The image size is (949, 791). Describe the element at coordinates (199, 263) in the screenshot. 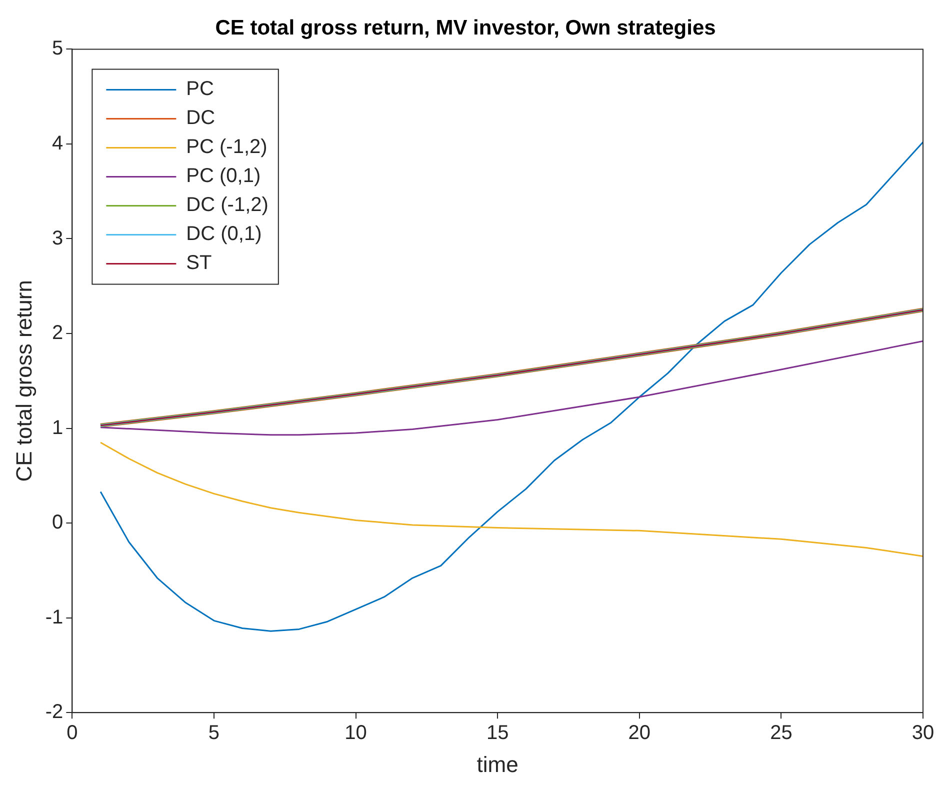

I see `legend-label: ST` at that location.